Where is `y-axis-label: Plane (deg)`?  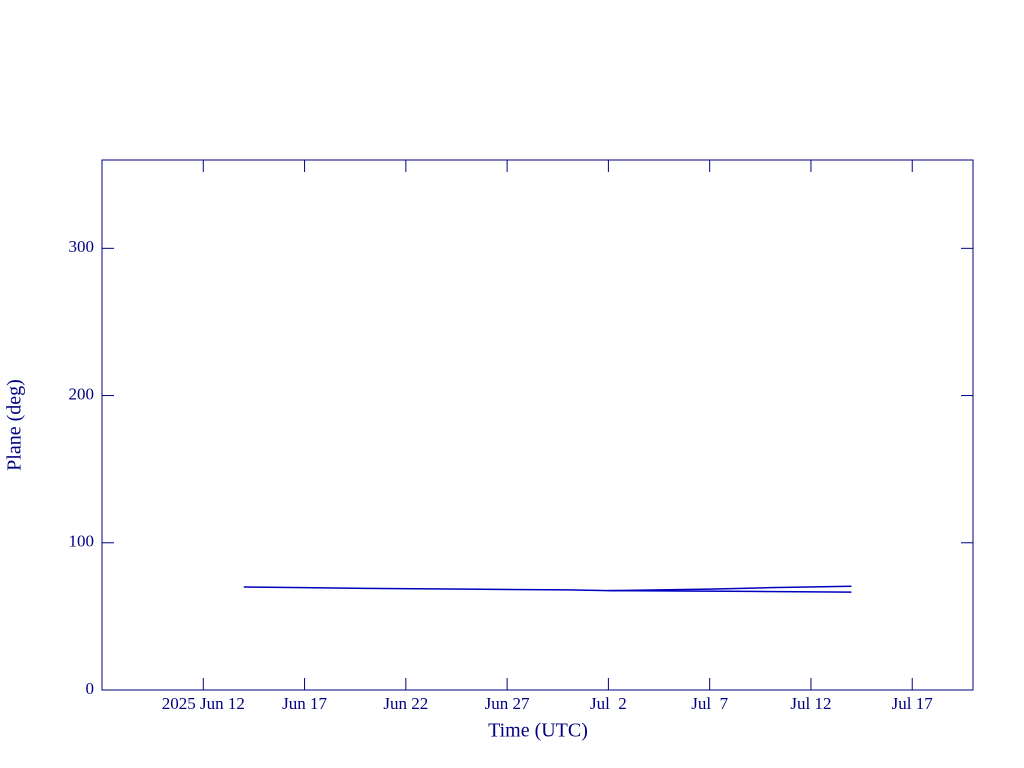
y-axis-label: Plane (deg) is located at coordinates (15, 425).